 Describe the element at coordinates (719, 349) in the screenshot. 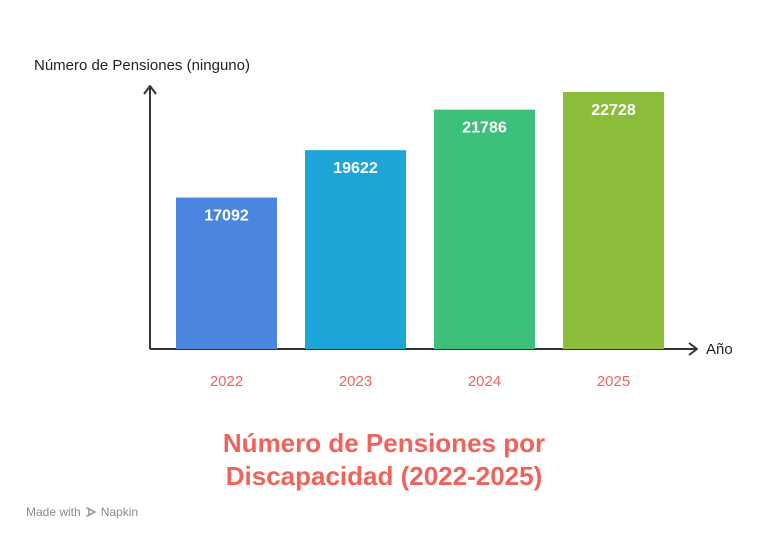

I see `x-axis-label: Año` at that location.